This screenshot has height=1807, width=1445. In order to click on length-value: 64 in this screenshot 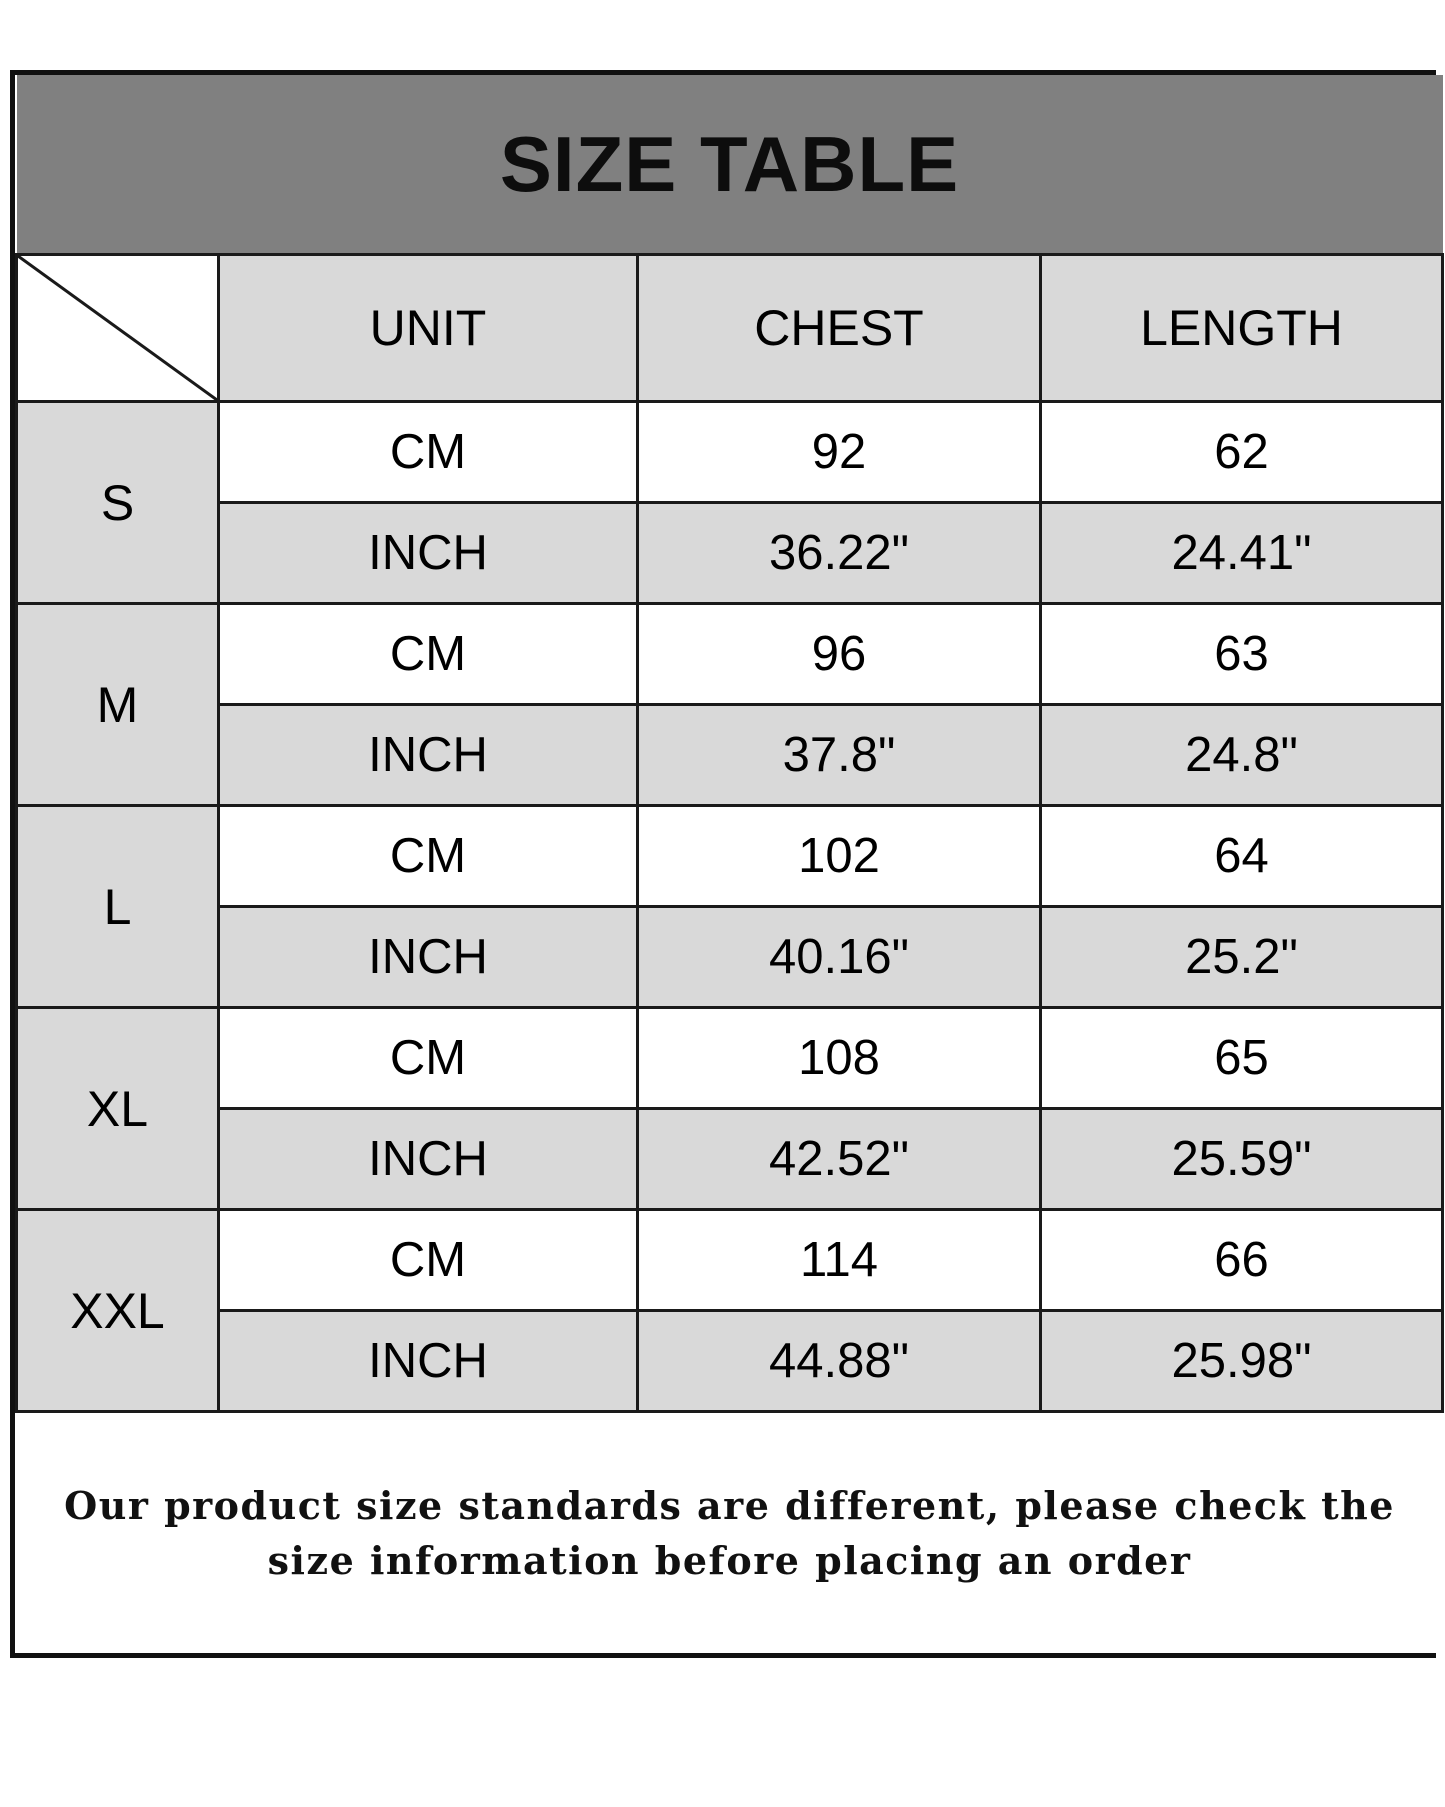, I will do `click(1241, 856)`.